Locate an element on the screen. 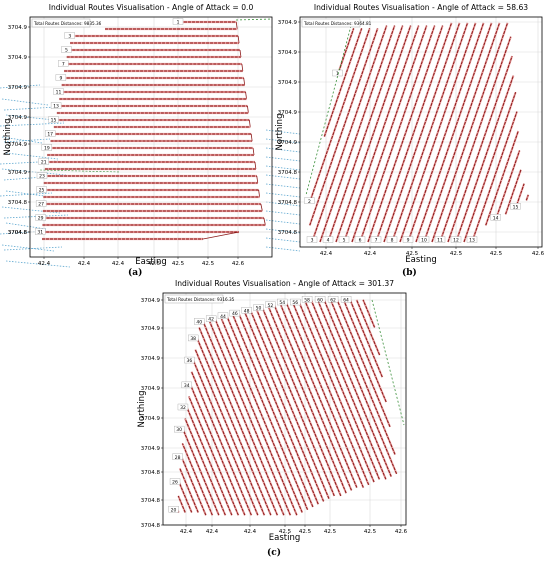 This screenshot has height=566, width=550. route-label: 62 is located at coordinates (333, 300).